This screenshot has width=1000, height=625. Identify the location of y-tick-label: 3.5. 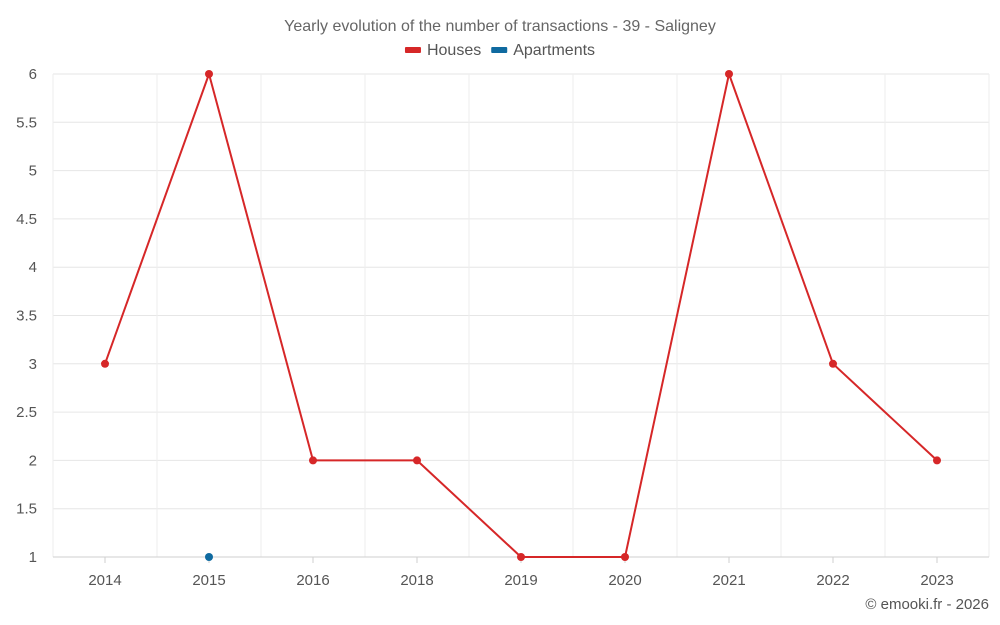
(26, 316).